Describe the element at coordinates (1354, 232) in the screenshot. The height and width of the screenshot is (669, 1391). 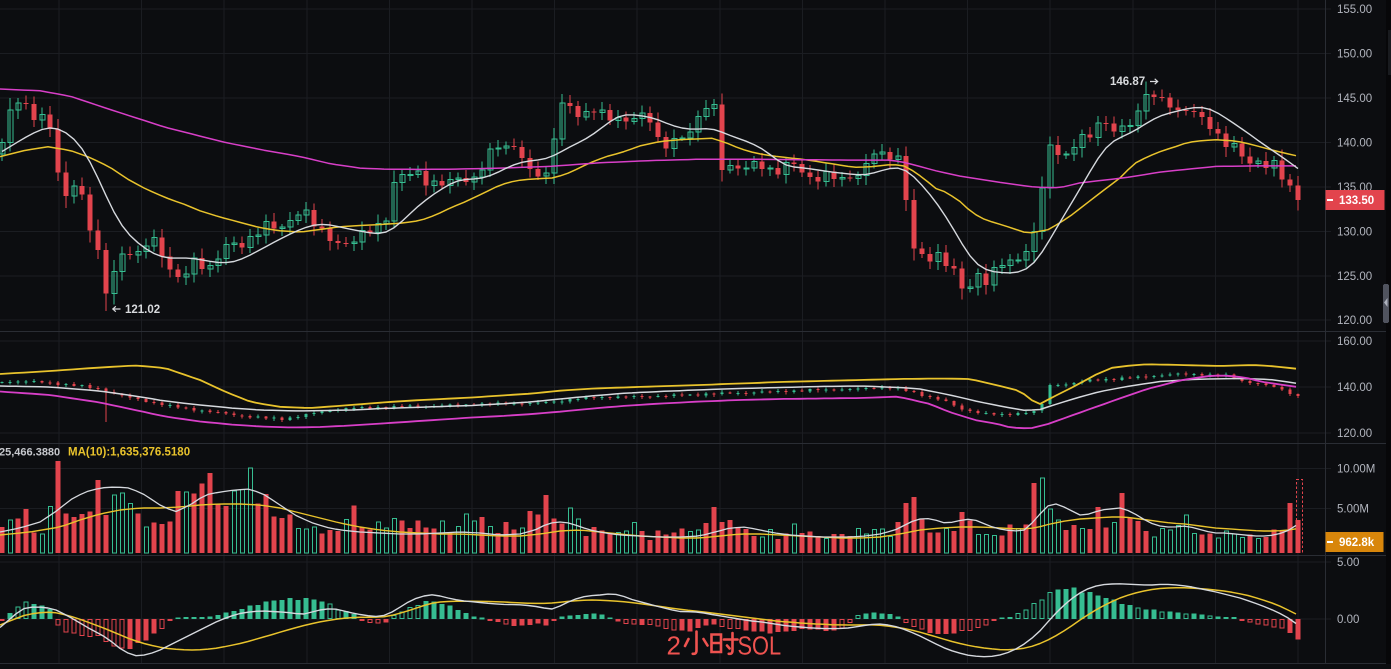
I see `svg-text: 130.00` at that location.